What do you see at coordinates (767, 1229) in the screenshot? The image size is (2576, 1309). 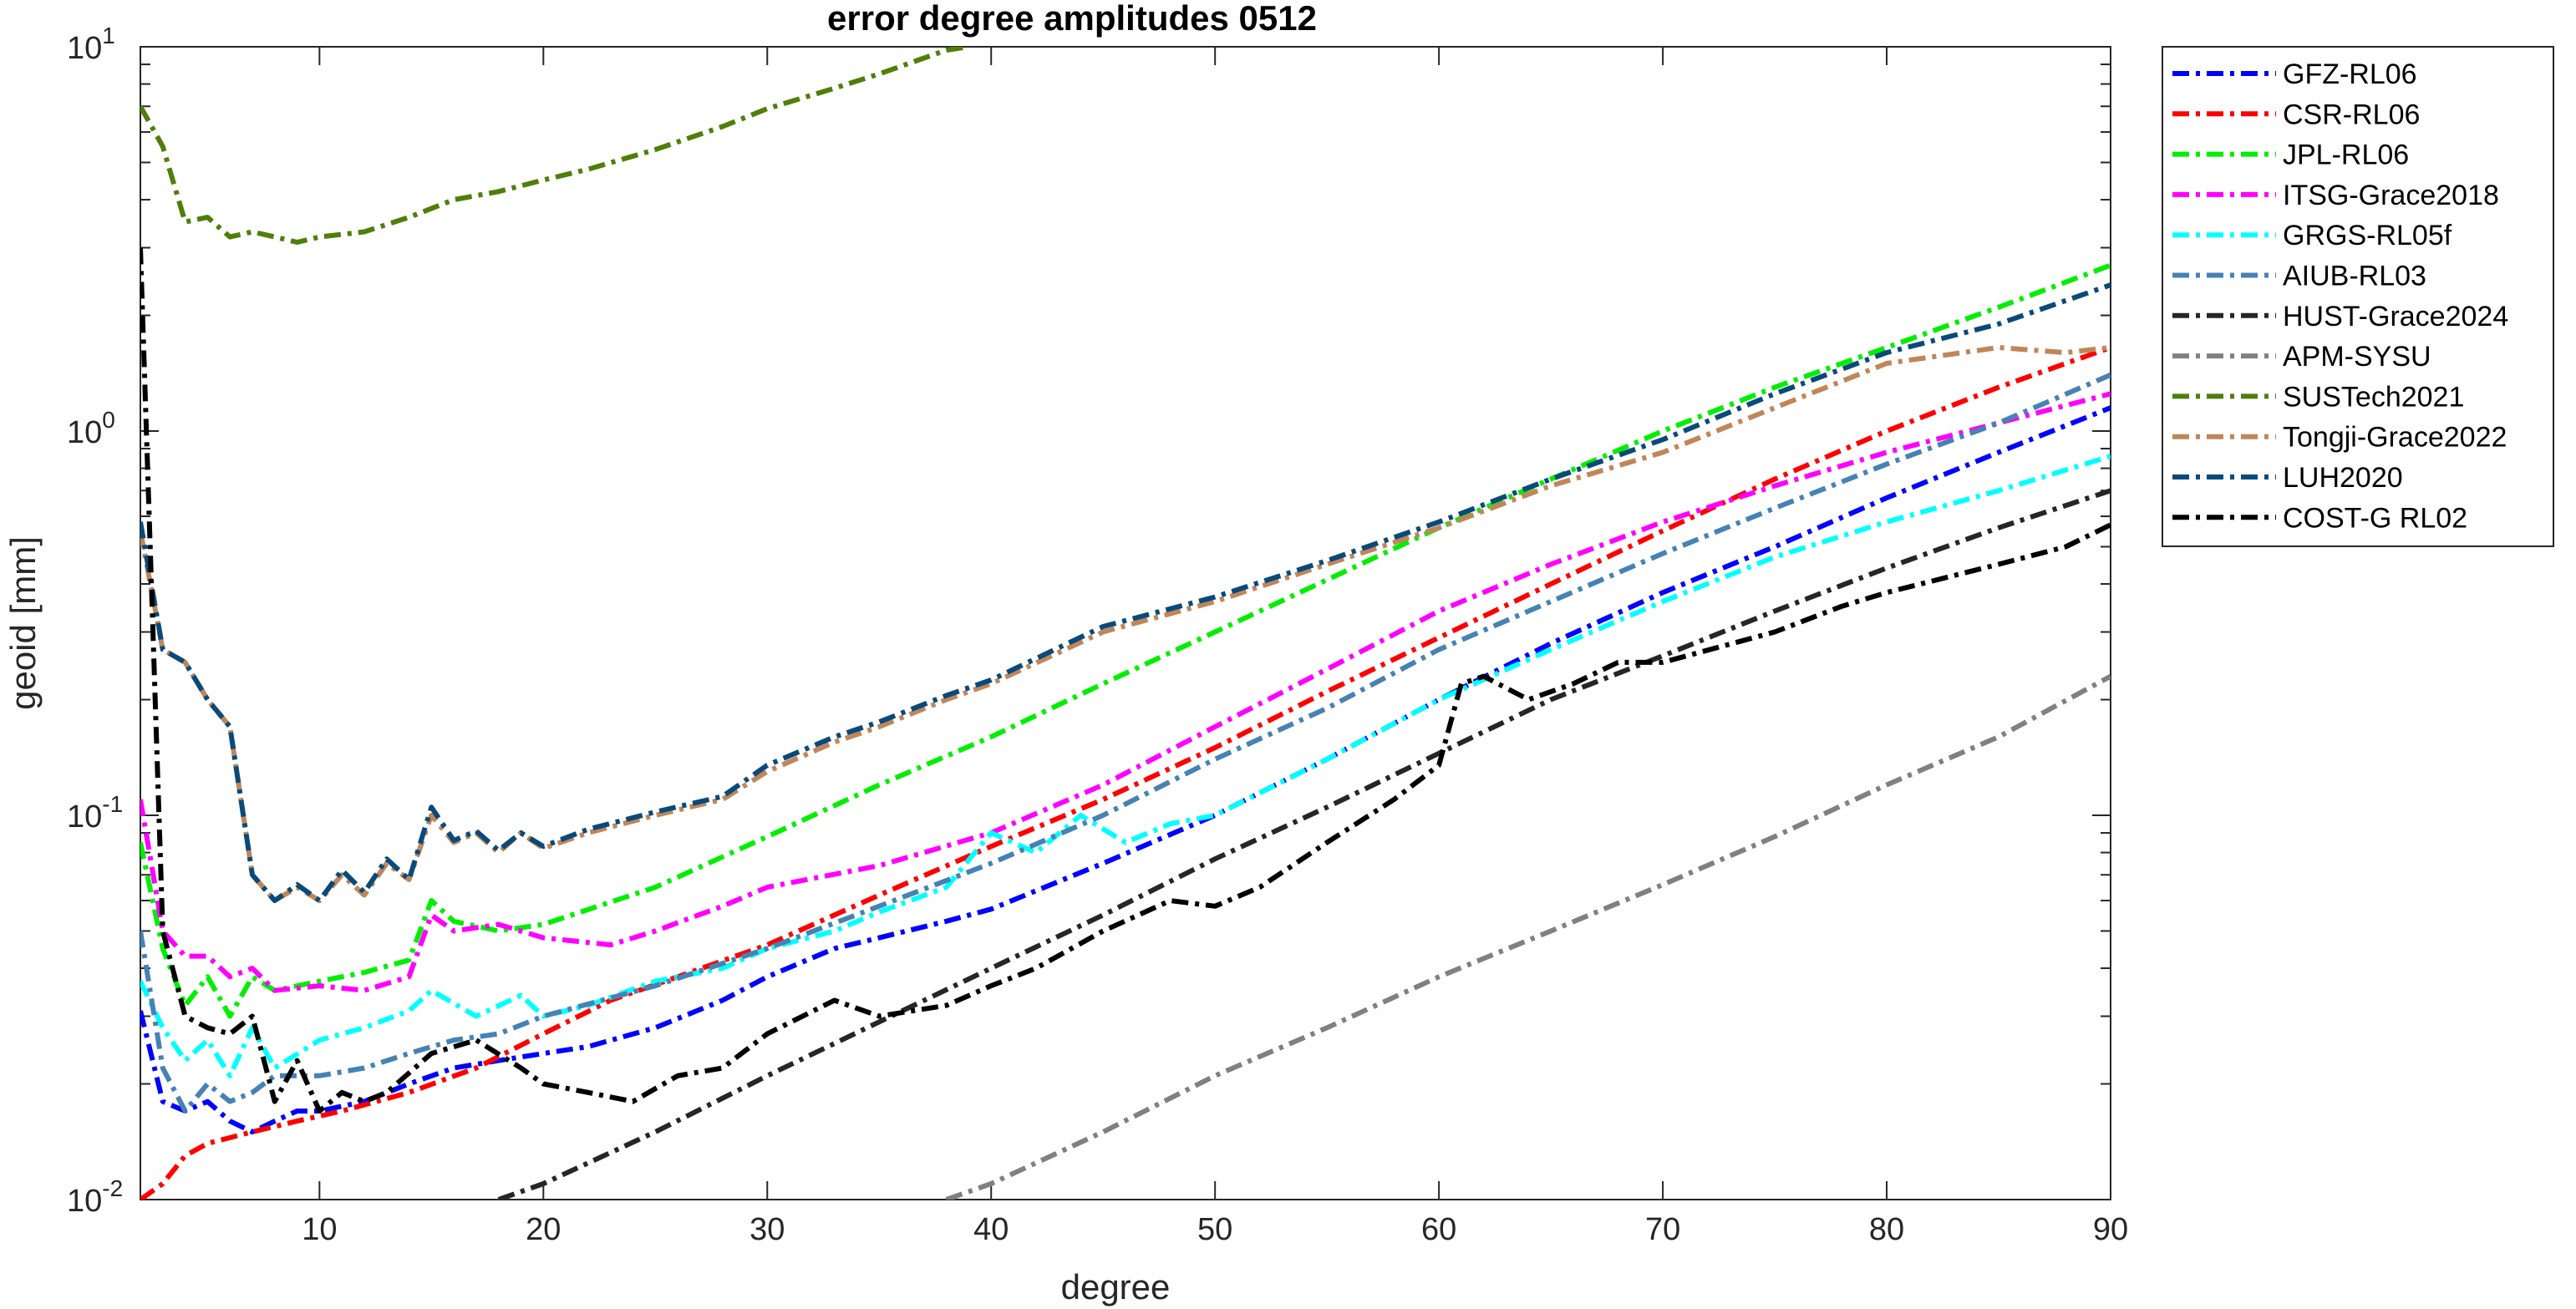 I see `x-tick-label: 30` at bounding box center [767, 1229].